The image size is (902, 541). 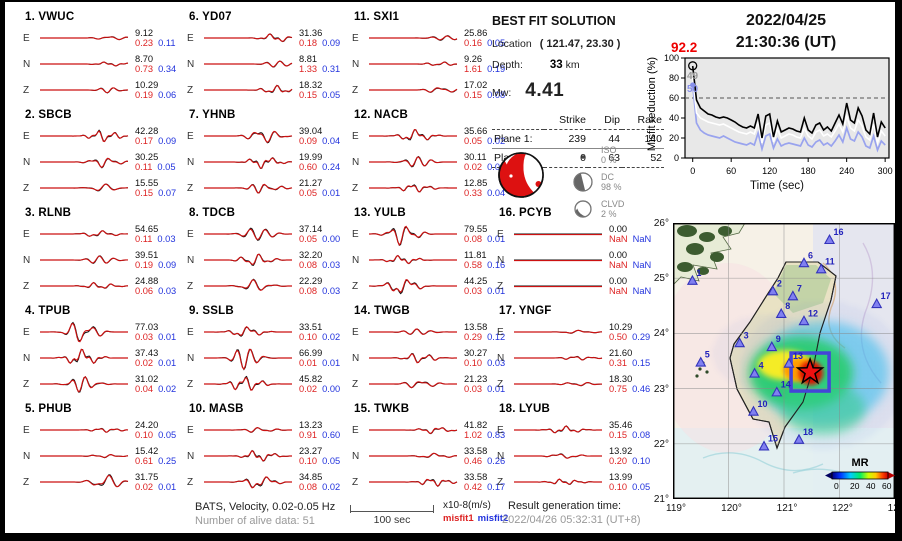 What do you see at coordinates (693, 76) in the screenshot?
I see `svg-text: 49` at bounding box center [693, 76].